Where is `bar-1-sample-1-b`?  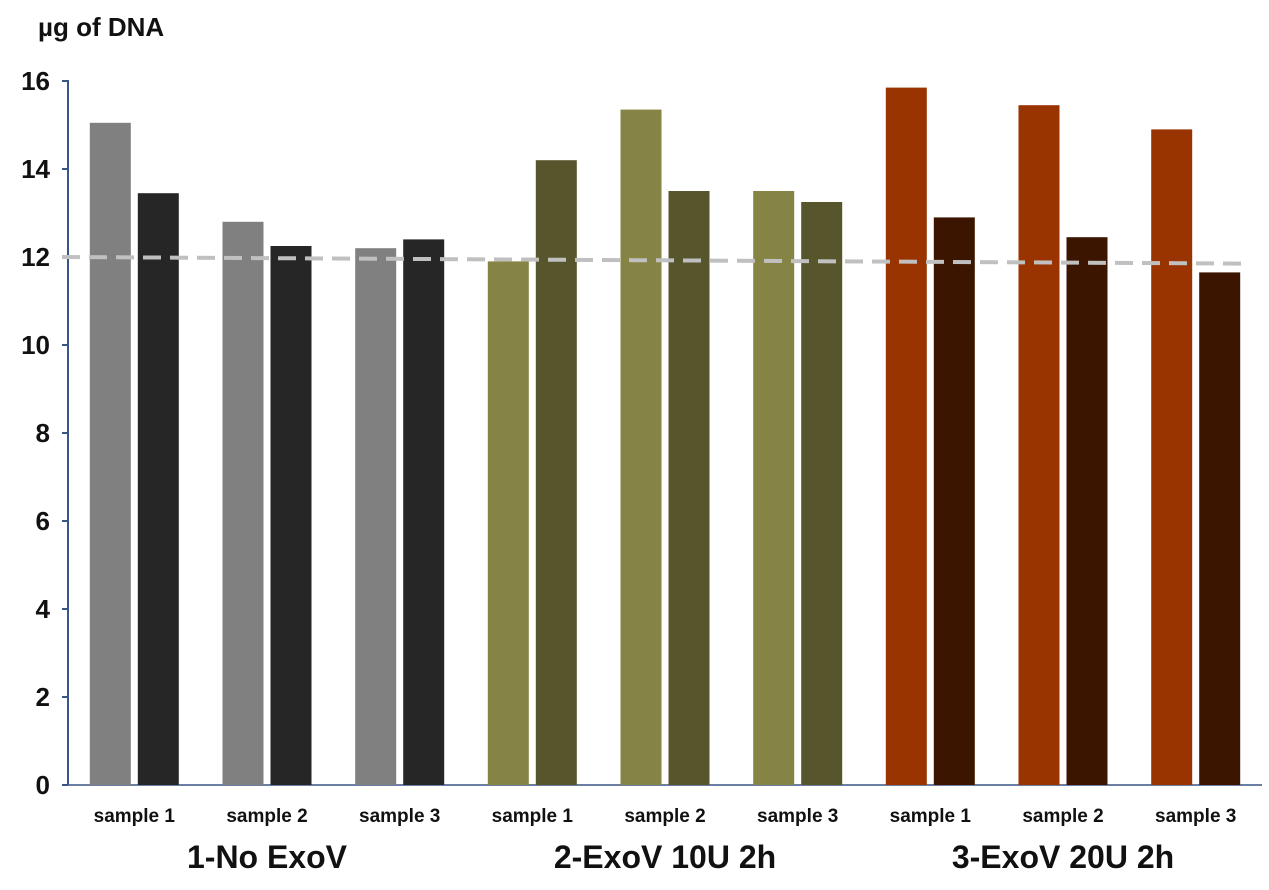
bar-1-sample-1-b is located at coordinates (158, 489).